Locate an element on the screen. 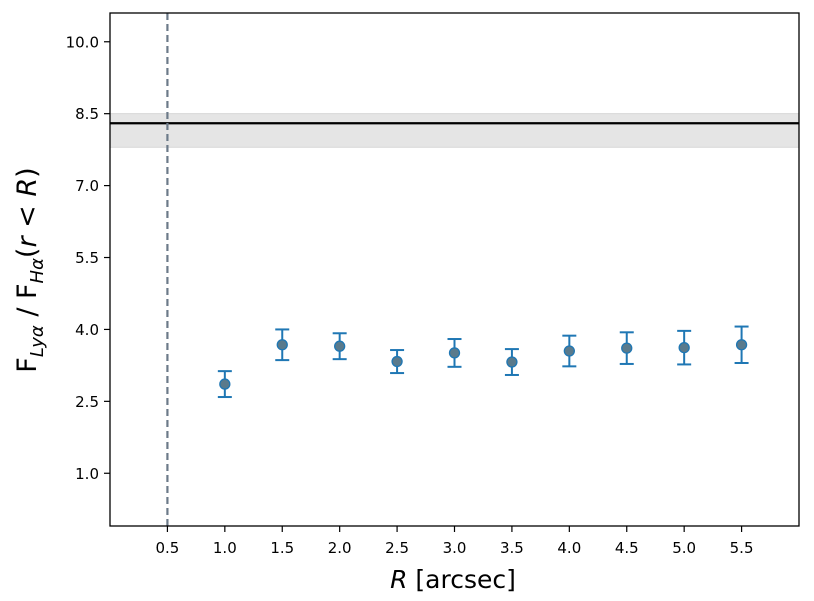 The image size is (814, 601). y-tick-label: 10.0 is located at coordinates (82, 42).